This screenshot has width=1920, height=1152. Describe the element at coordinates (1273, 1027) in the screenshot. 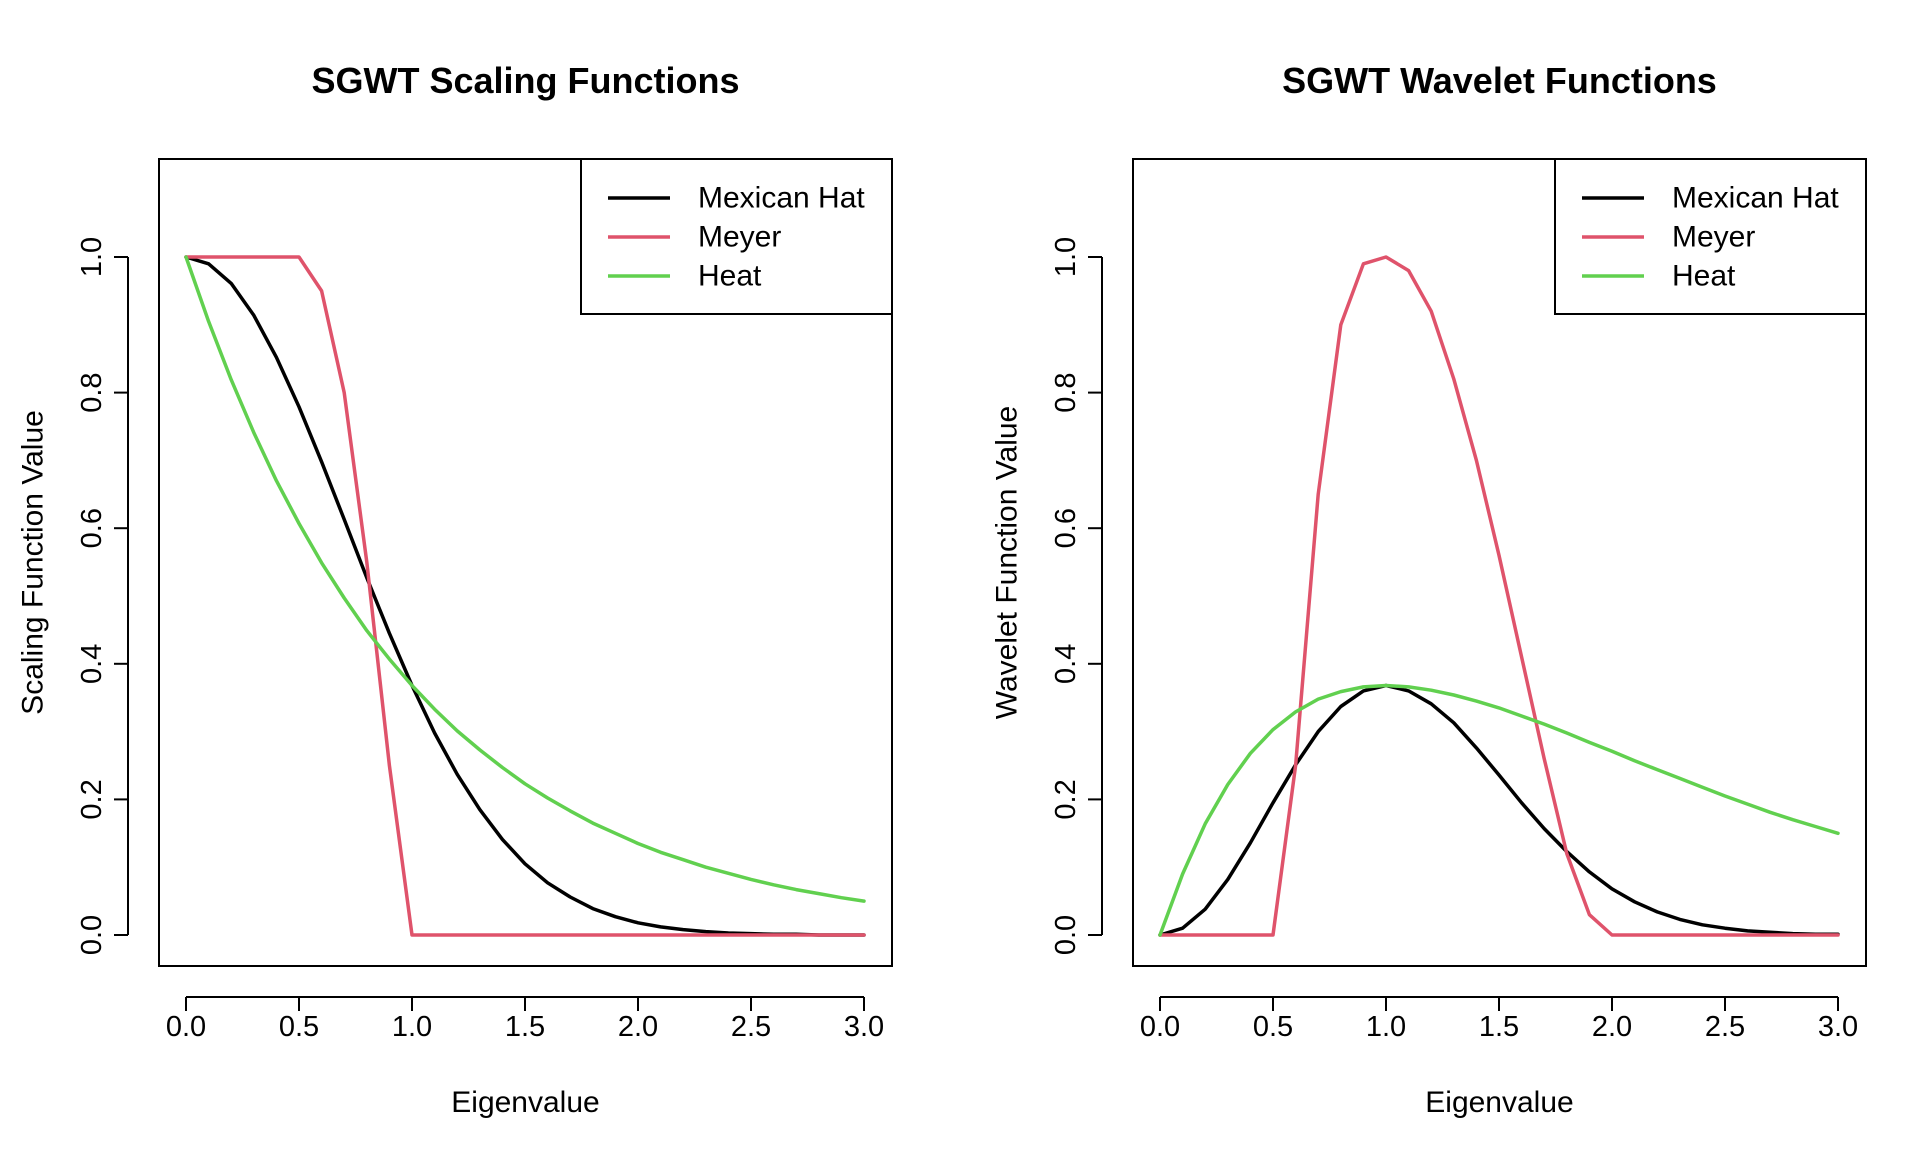

I see `chart2-x-tick-label: 0.5` at that location.